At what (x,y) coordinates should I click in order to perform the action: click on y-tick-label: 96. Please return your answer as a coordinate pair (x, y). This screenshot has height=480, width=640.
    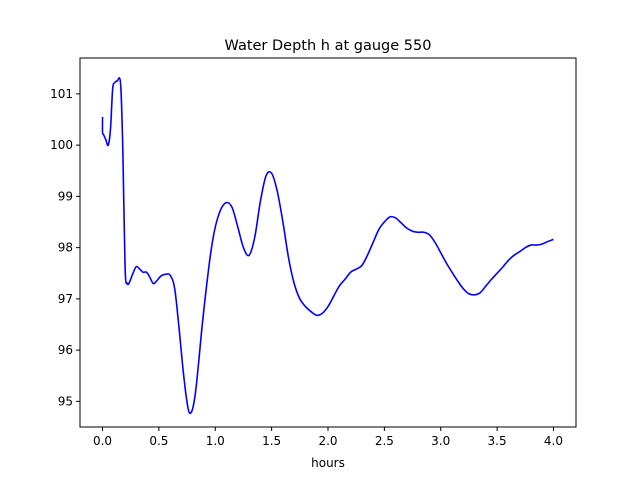
    Looking at the image, I should click on (65, 350).